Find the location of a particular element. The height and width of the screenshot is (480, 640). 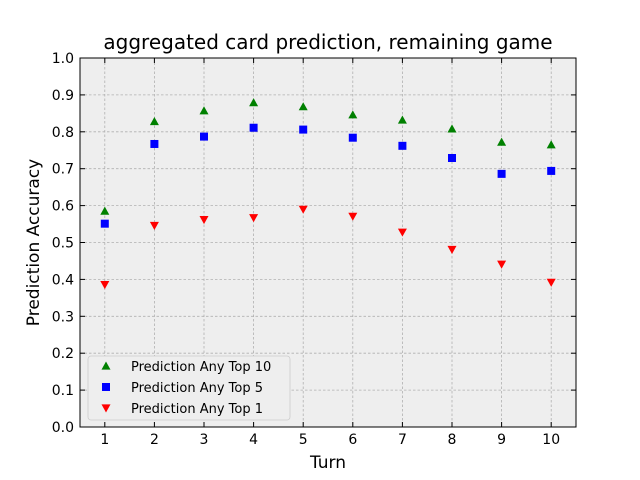

y-tick-label: 0.1 is located at coordinates (63, 391).